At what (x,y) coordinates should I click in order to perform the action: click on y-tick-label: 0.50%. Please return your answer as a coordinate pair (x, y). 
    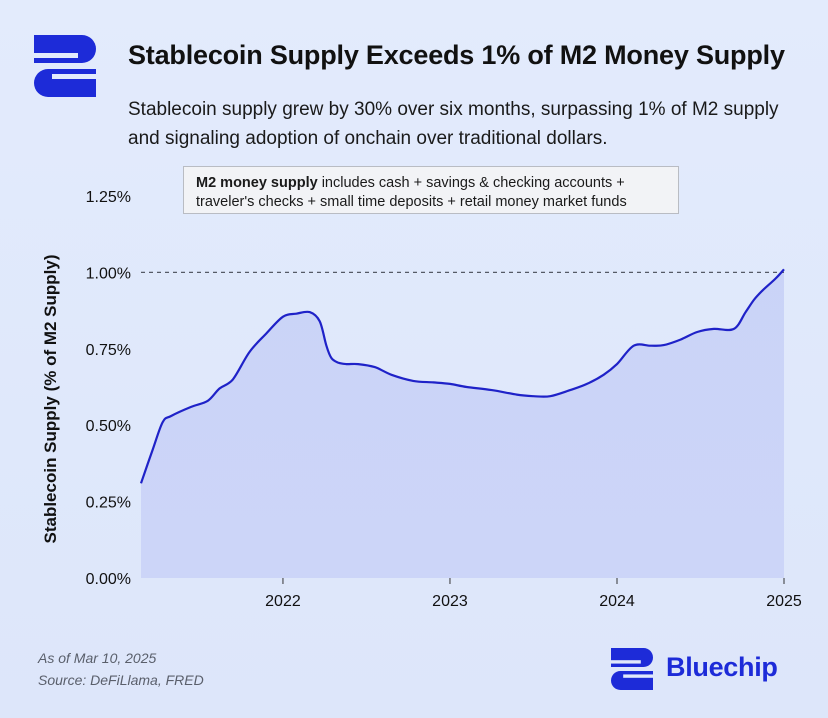
    Looking at the image, I should click on (108, 426).